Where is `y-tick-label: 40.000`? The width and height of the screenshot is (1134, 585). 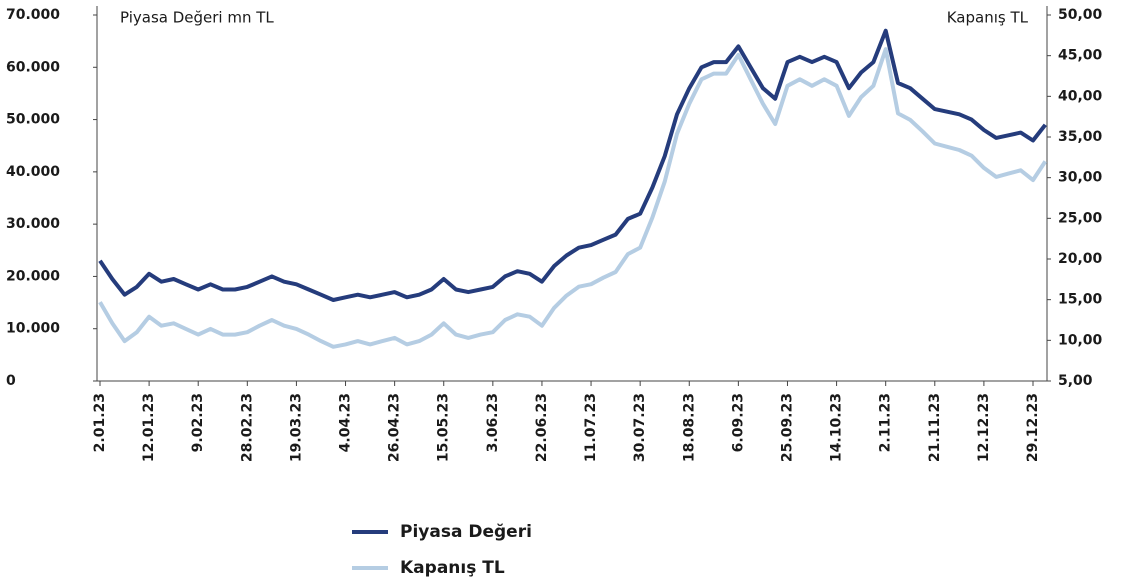
y-tick-label: 40.000 is located at coordinates (33, 172).